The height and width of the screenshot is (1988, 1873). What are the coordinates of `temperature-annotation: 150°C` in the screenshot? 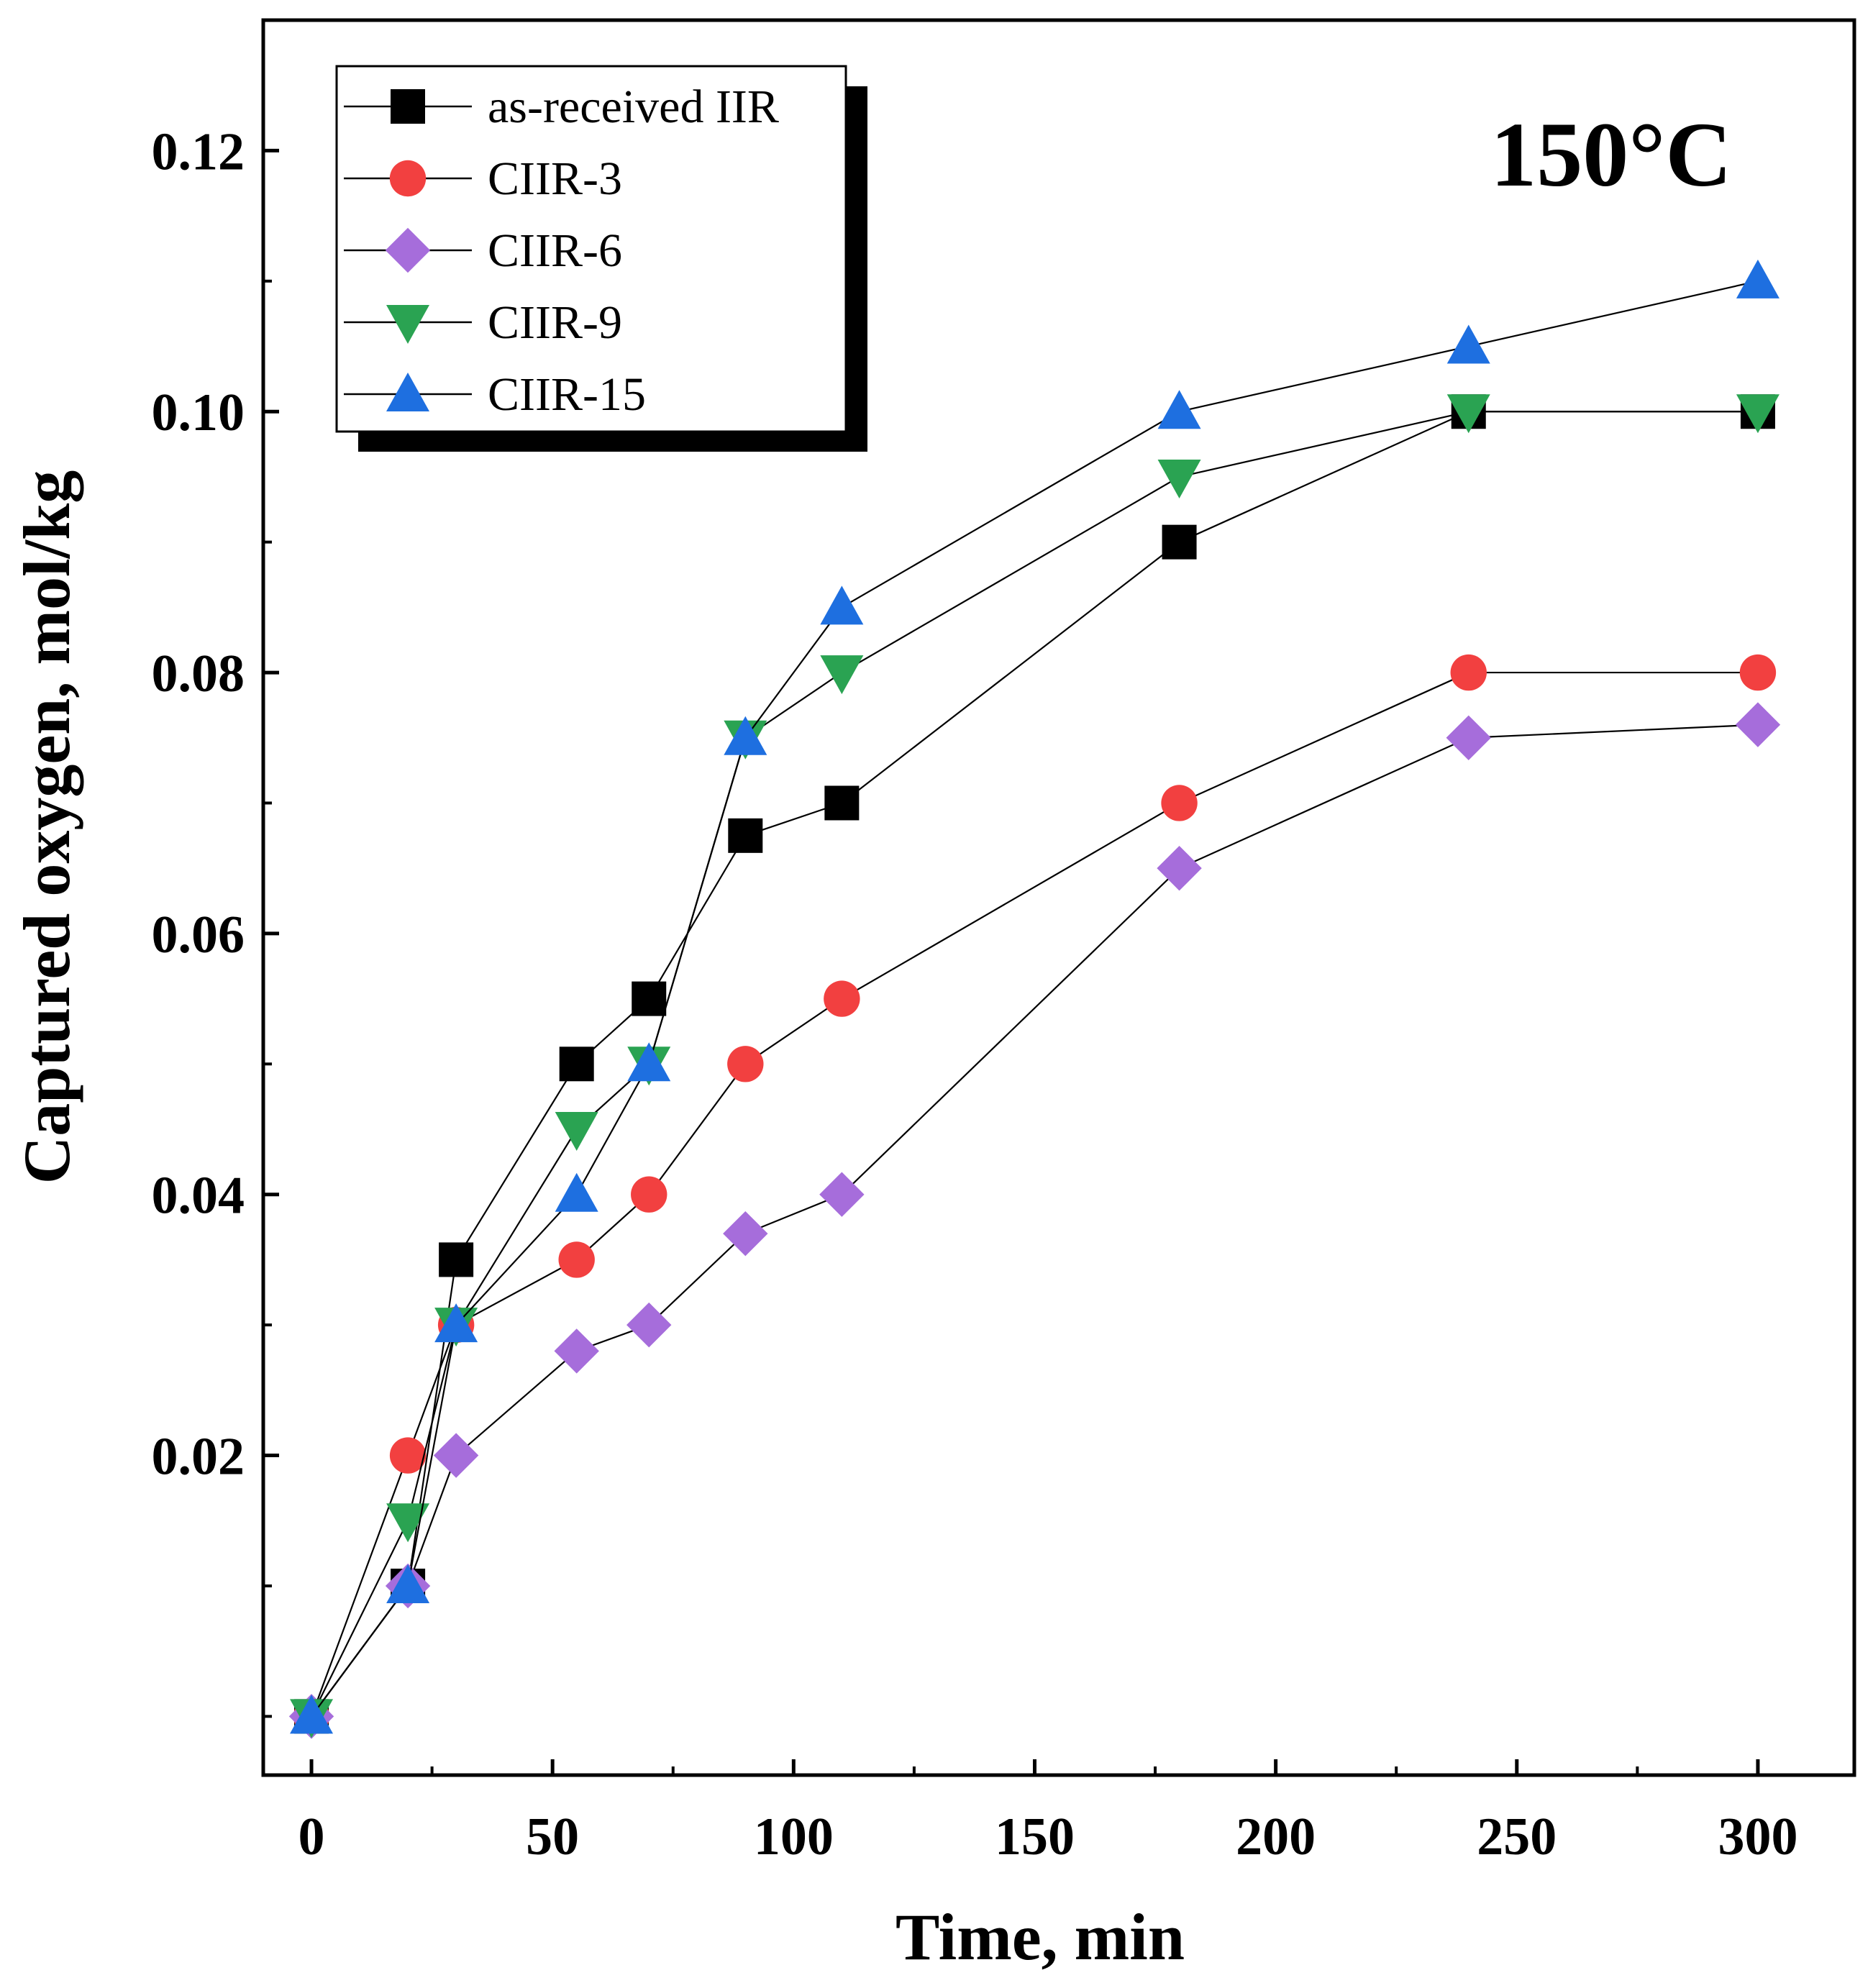 It's located at (1611, 155).